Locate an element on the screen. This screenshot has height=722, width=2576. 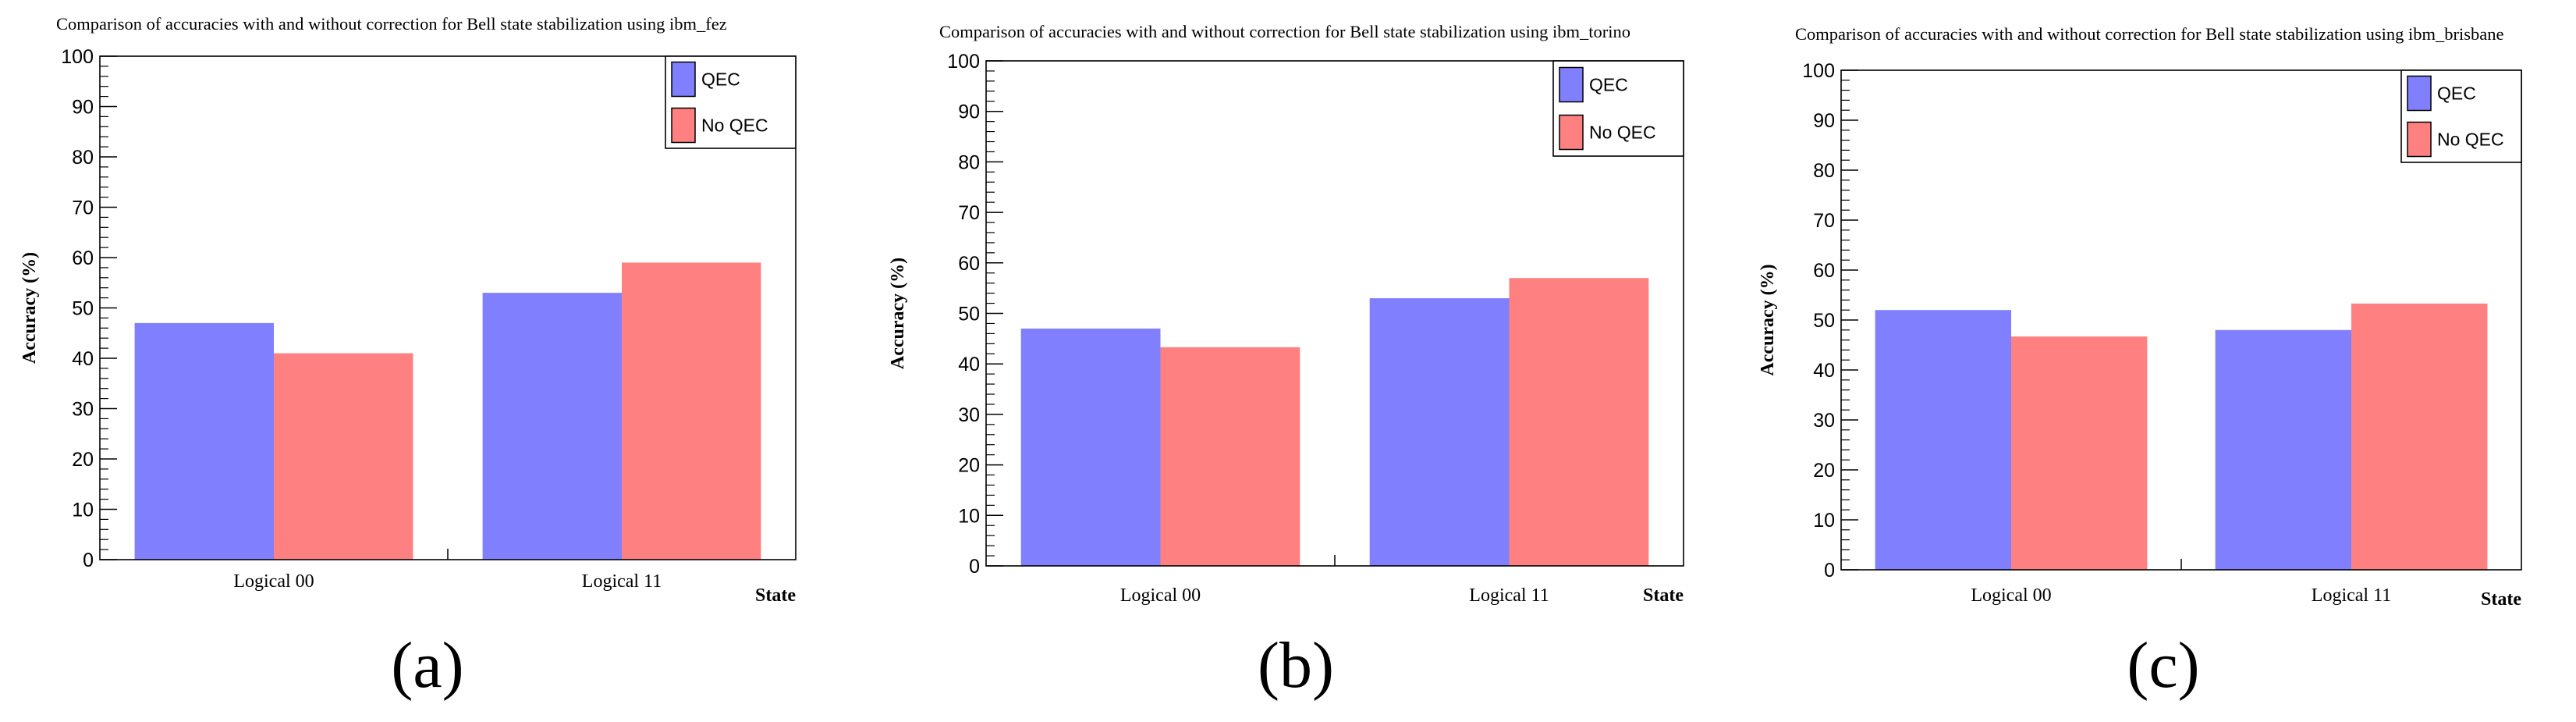
panel-label: (b) is located at coordinates (1296, 666).